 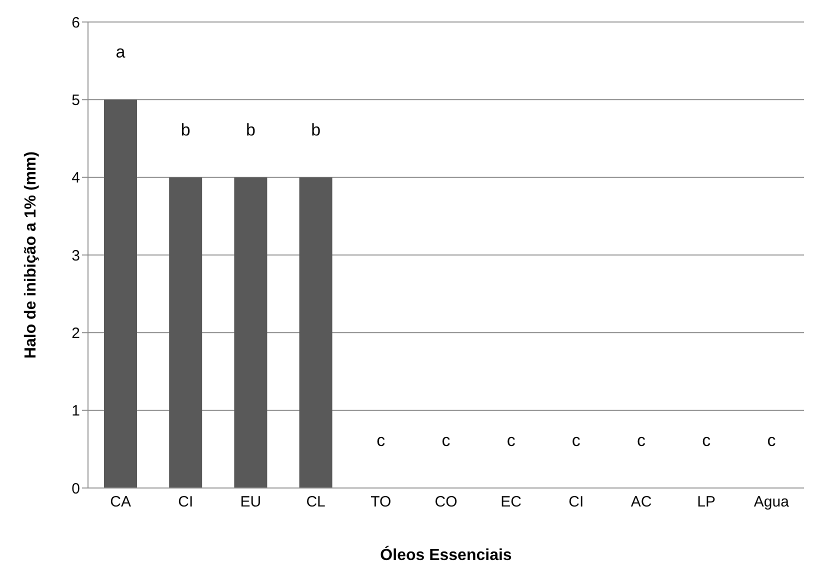 I want to click on x-tick-label: LP, so click(x=706, y=502).